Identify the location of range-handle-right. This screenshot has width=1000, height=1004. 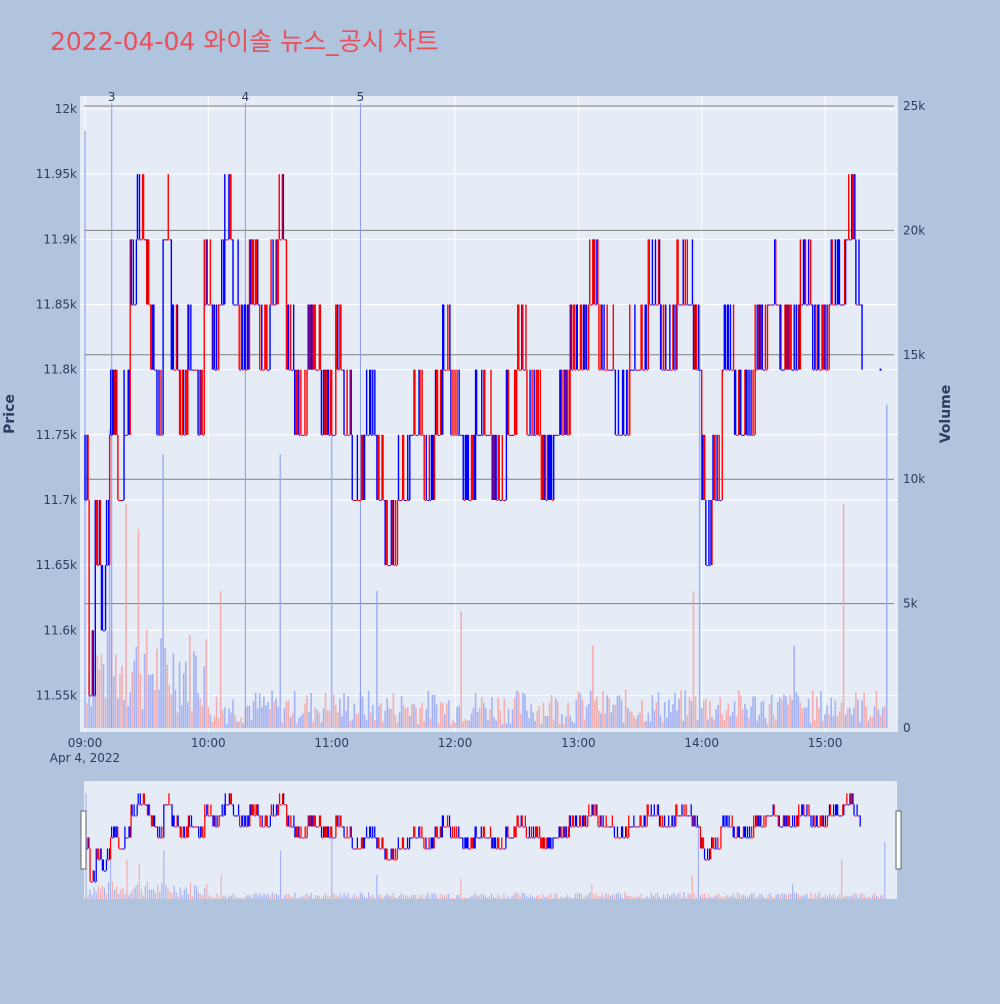
(898, 840).